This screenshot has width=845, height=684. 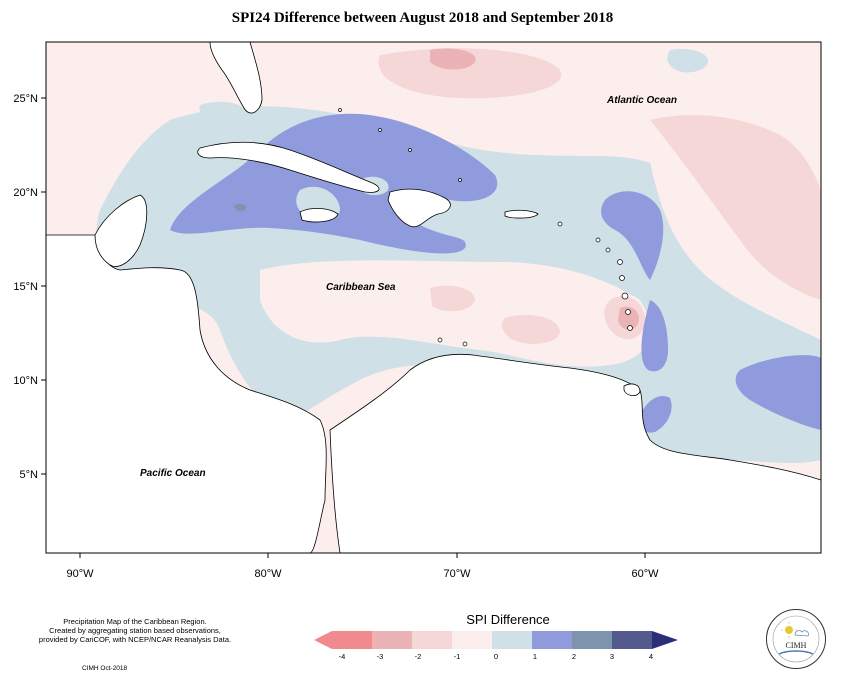 What do you see at coordinates (665, 640) in the screenshot?
I see `legend-arrow-right` at bounding box center [665, 640].